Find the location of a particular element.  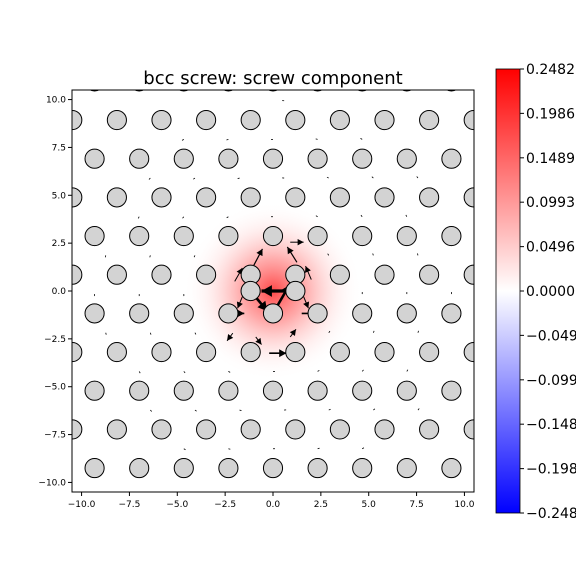

y-tick-label: 0.0 is located at coordinates (59, 292).